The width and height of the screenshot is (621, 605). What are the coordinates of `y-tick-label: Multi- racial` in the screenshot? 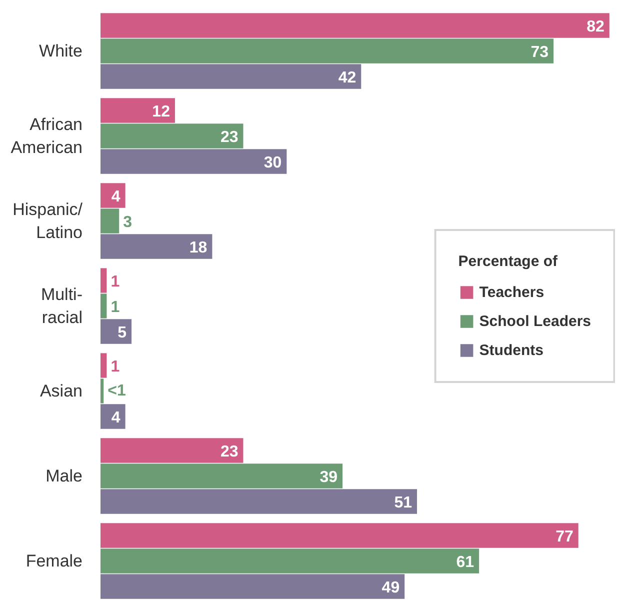 It's located at (61, 306).